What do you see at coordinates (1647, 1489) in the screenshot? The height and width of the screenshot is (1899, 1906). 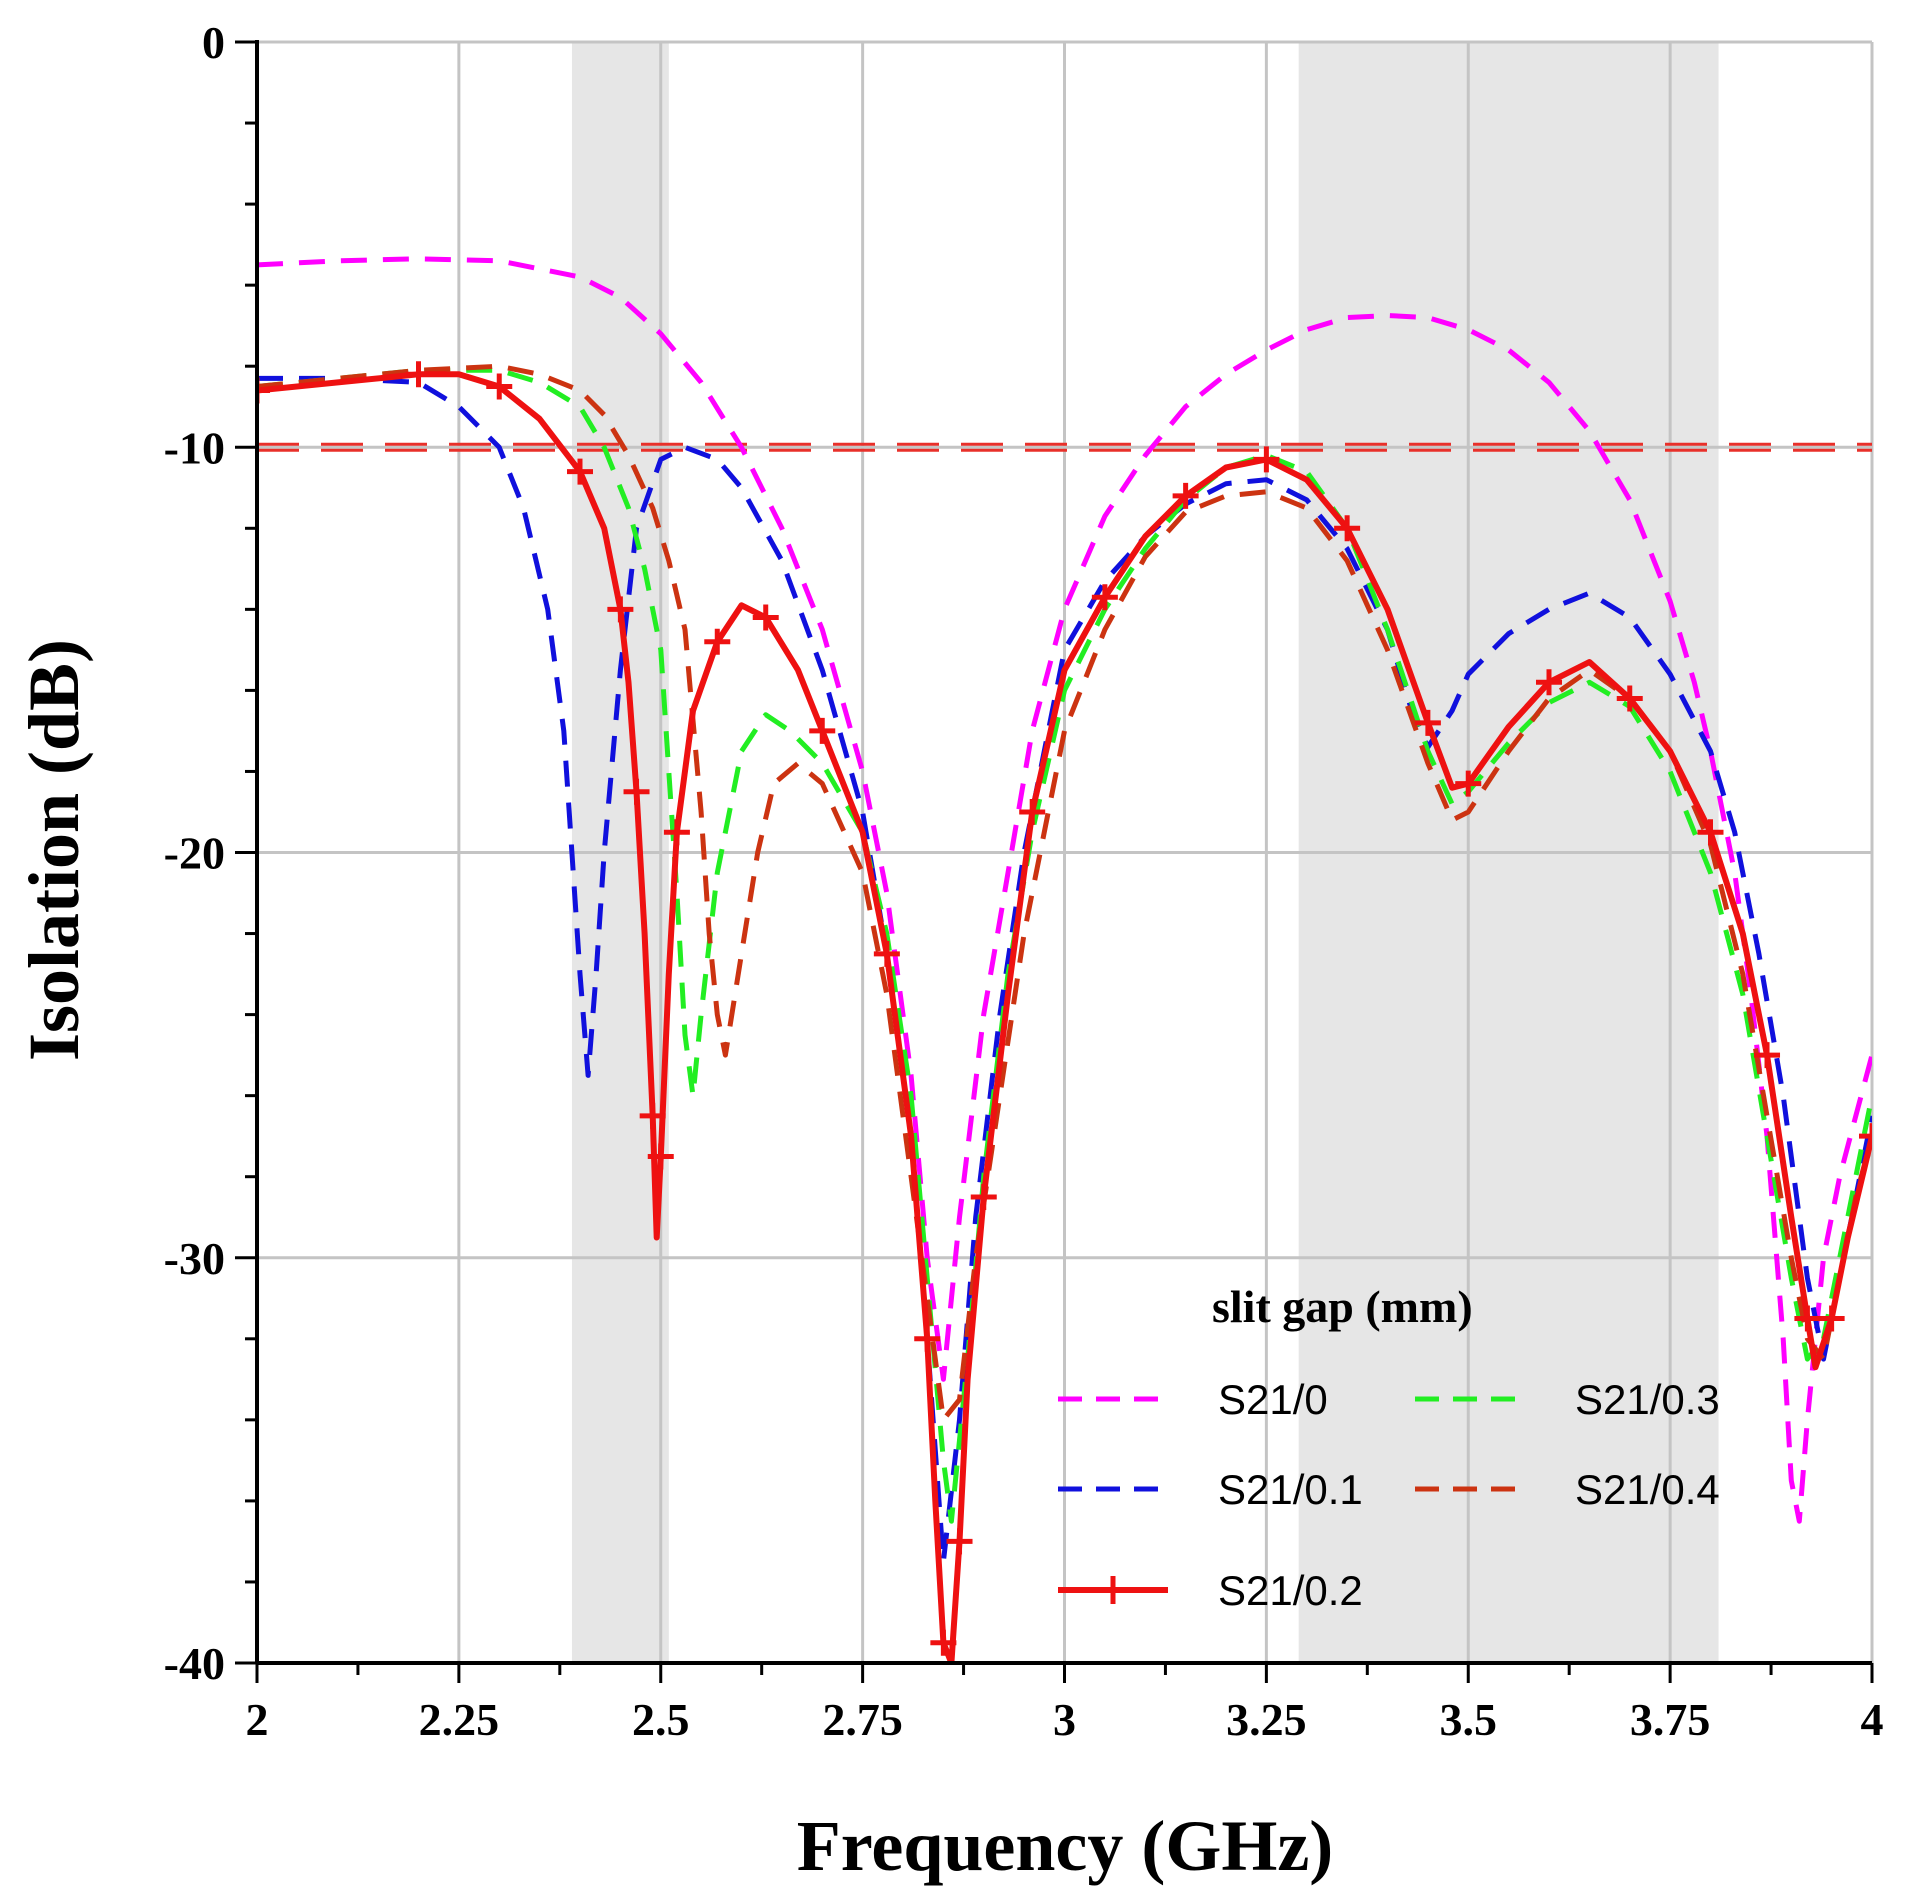 I see `legend-label: S21/0.4` at bounding box center [1647, 1489].